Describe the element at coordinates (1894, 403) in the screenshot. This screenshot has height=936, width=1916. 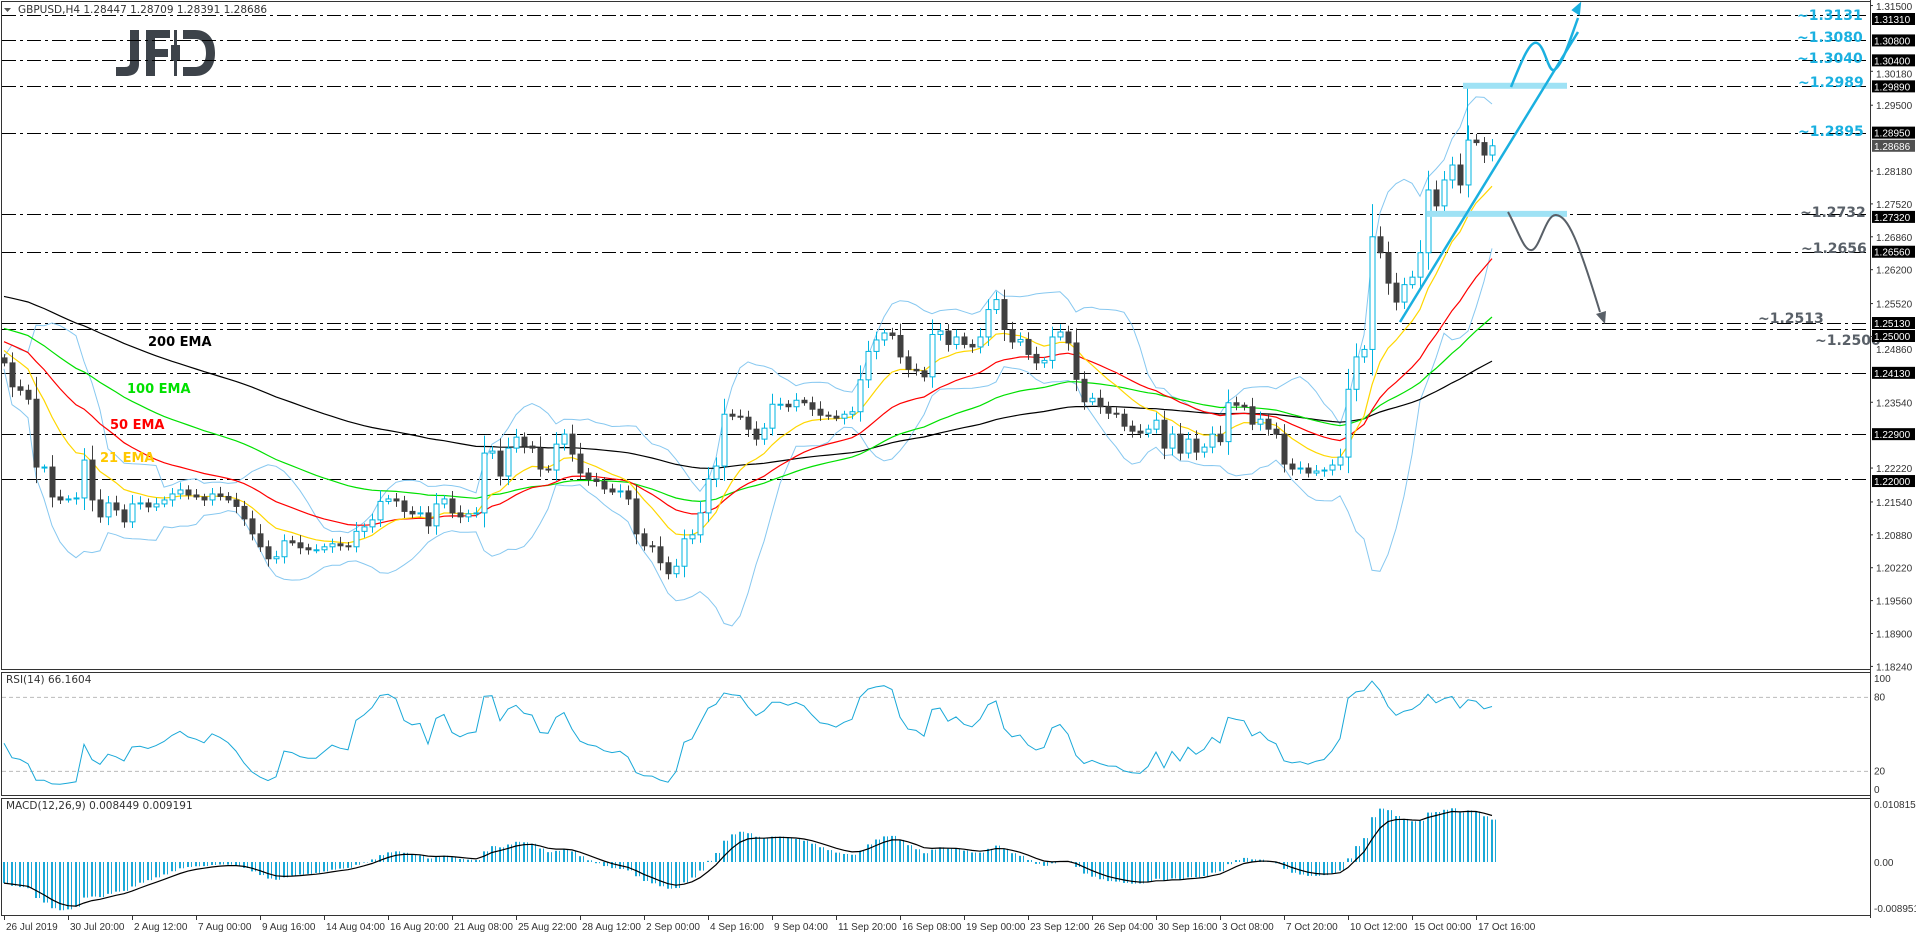
I see `price-tick-label: 1.23540` at that location.